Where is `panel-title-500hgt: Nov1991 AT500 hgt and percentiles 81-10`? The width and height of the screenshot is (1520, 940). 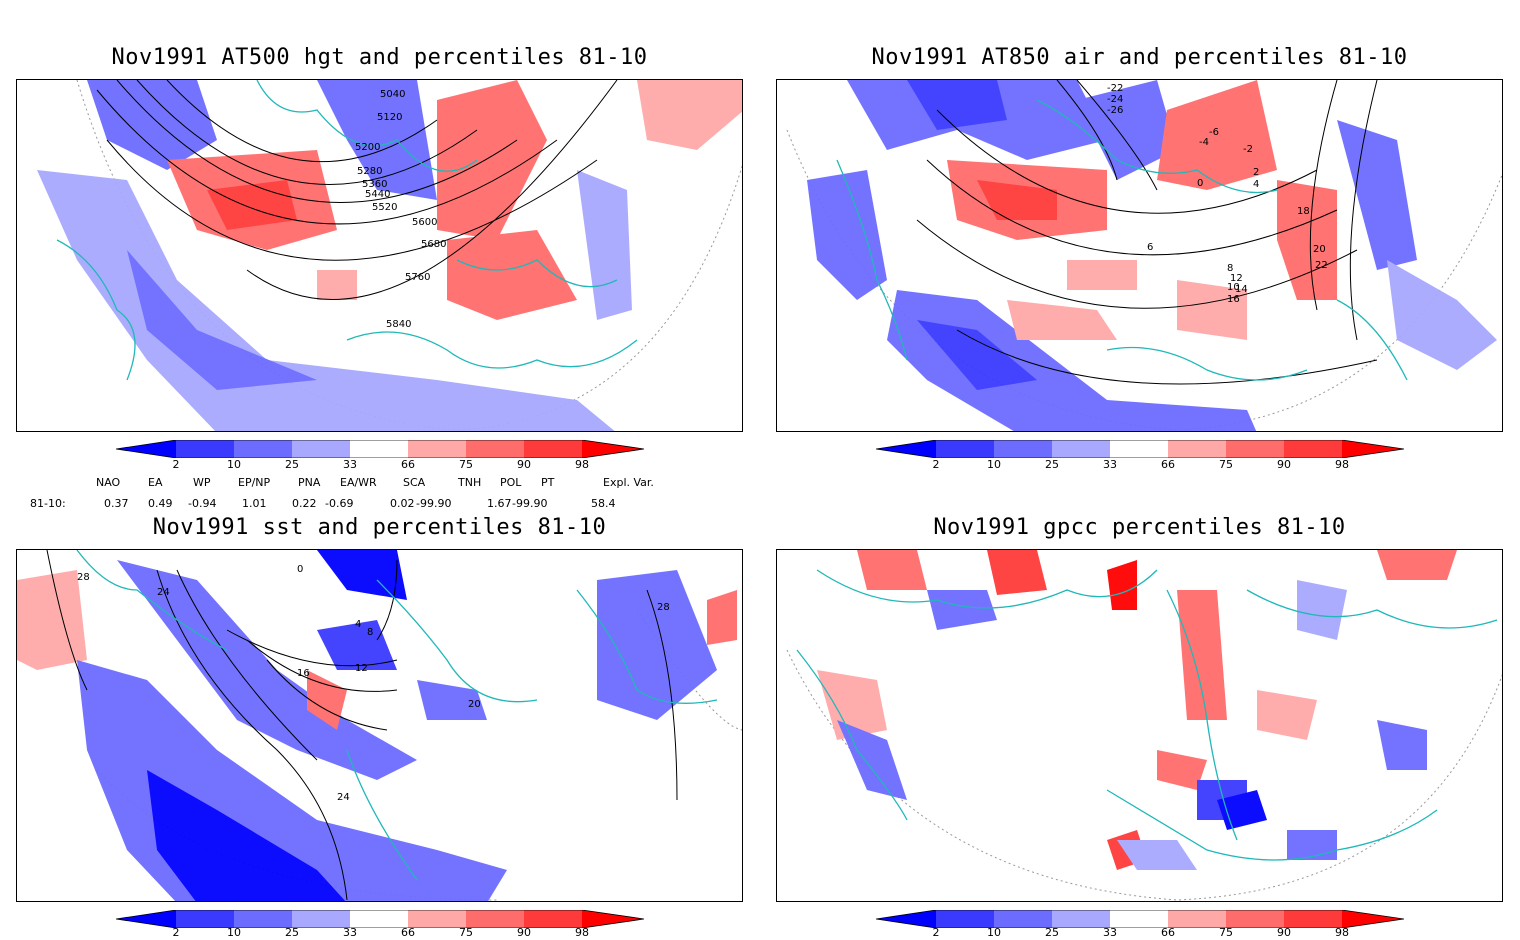
panel-title-500hgt: Nov1991 AT500 hgt and percentiles 81-10 is located at coordinates (379, 57).